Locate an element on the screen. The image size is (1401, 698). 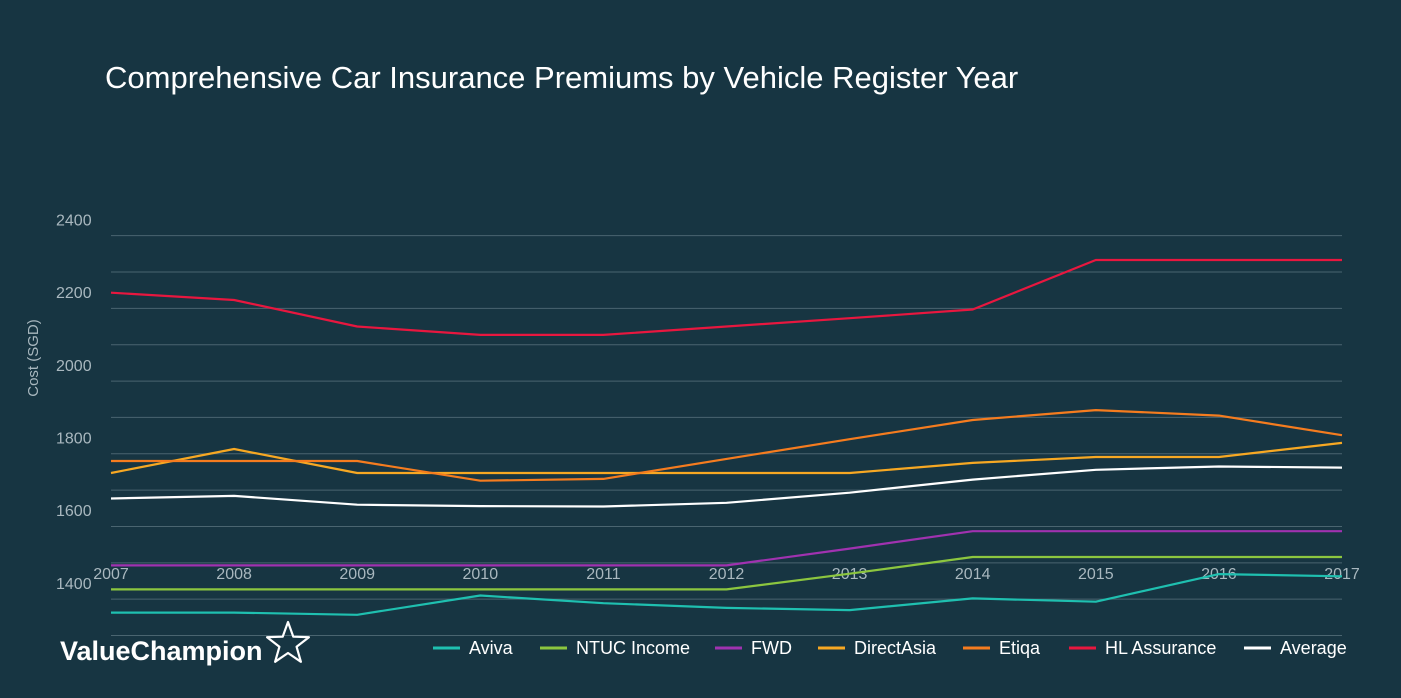
series-line-ntuc-income is located at coordinates (726, 573).